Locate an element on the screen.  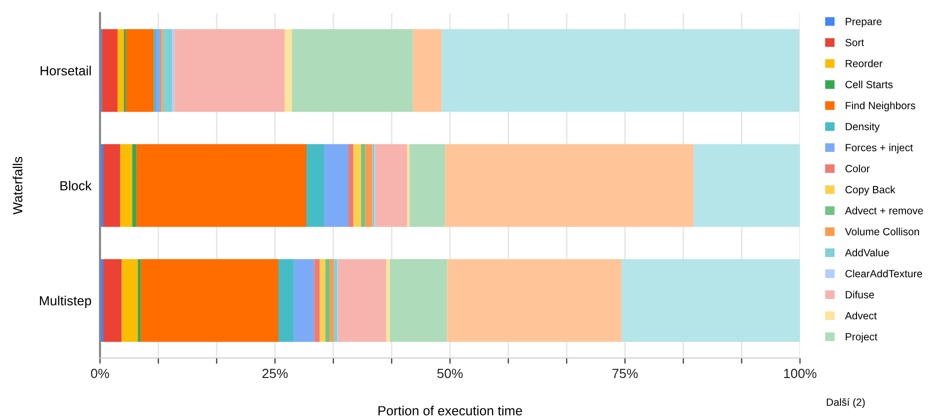
legend-label: Find Neighbors is located at coordinates (881, 107).